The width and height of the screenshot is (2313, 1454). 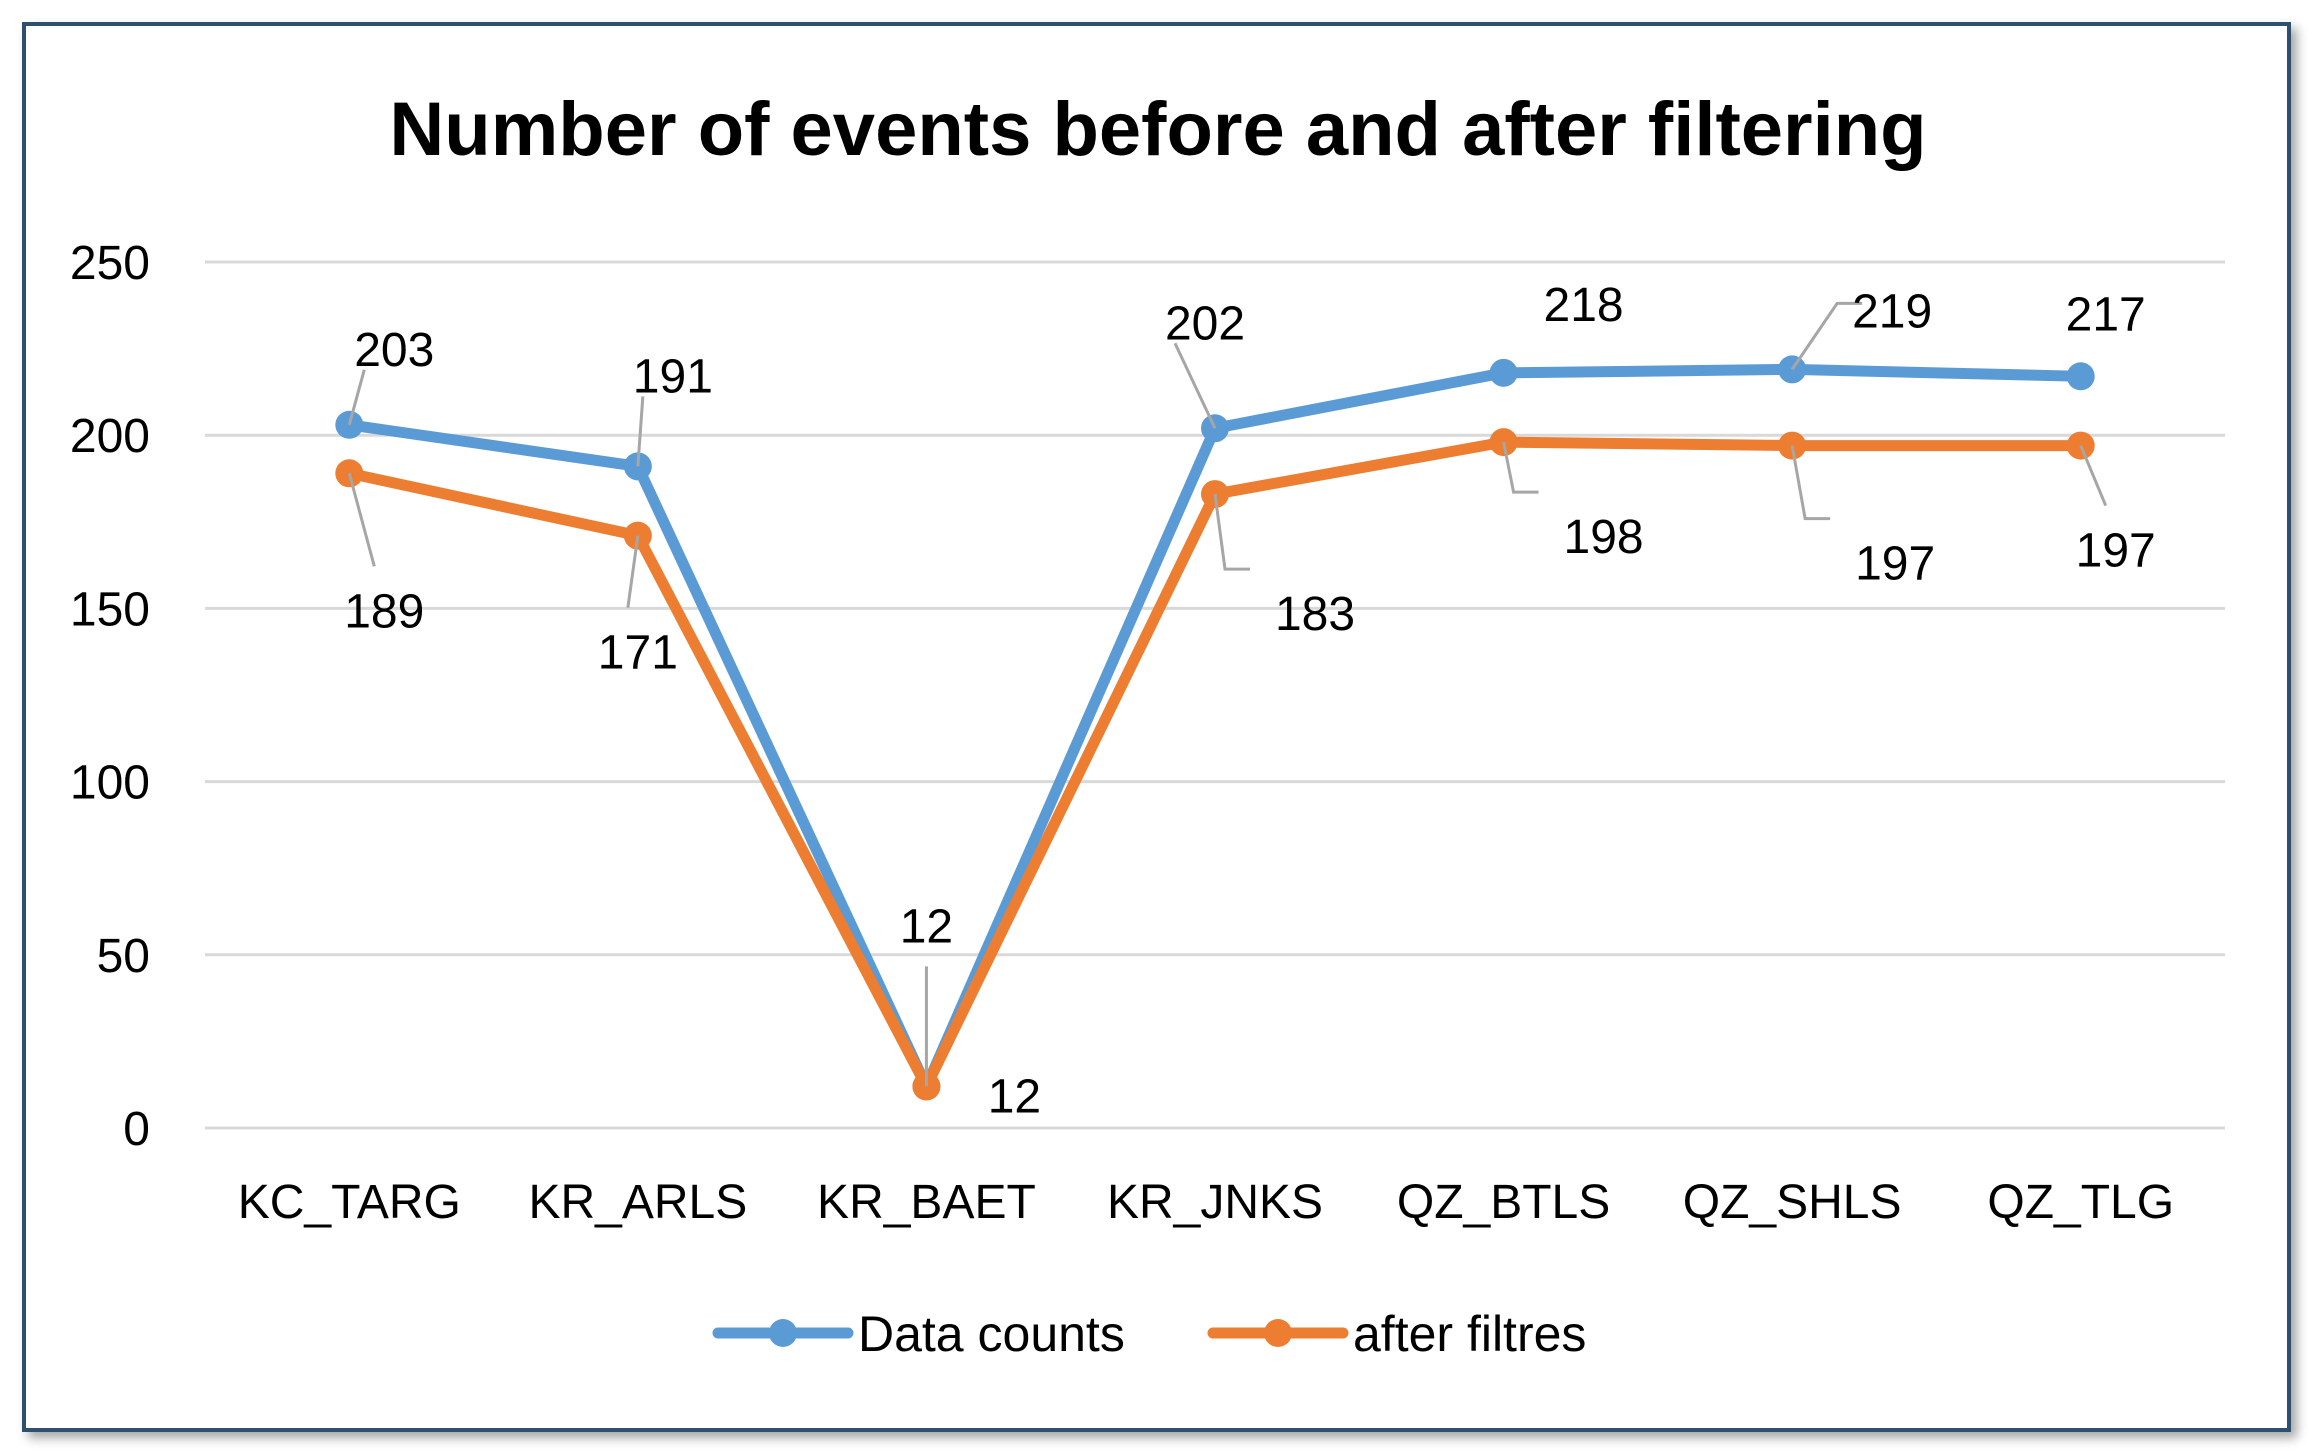 What do you see at coordinates (394, 350) in the screenshot?
I see `data-label: 203` at bounding box center [394, 350].